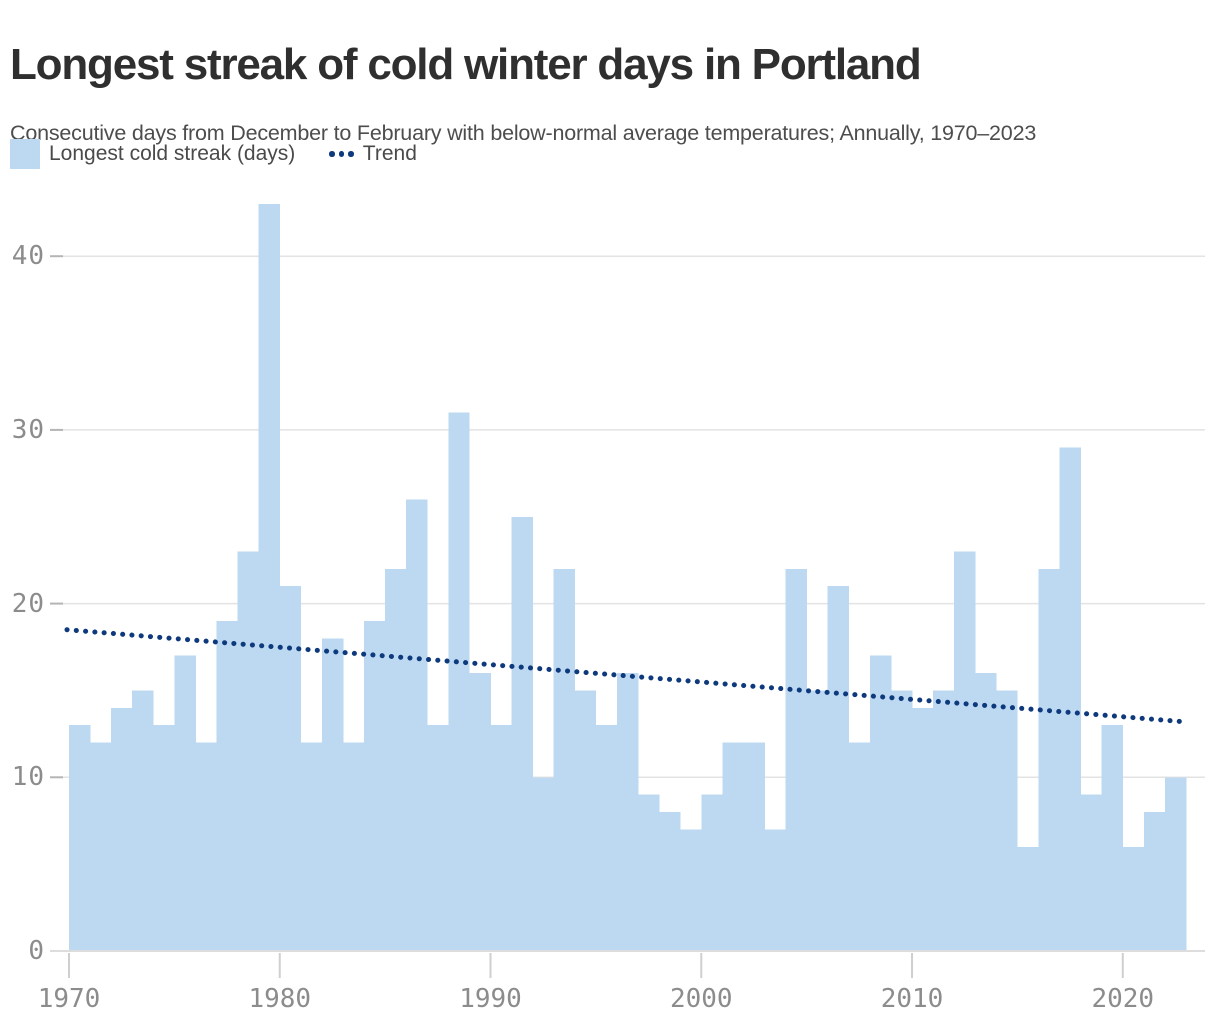  Describe the element at coordinates (912, 999) in the screenshot. I see `x-axis-label: 2010` at that location.